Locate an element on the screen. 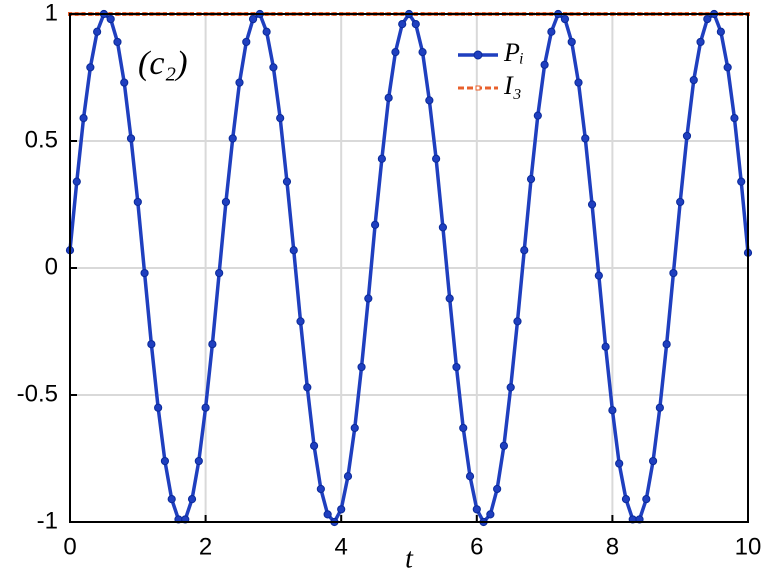 The width and height of the screenshot is (768, 576). legend-marker is located at coordinates (478, 55).